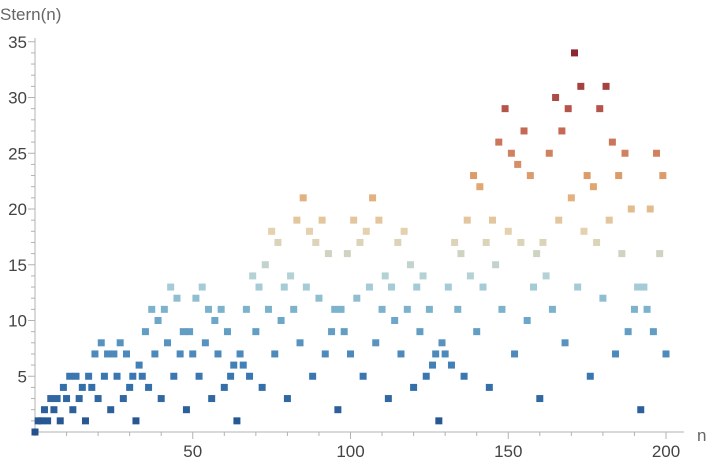 Image resolution: width=712 pixels, height=468 pixels. What do you see at coordinates (508, 451) in the screenshot?
I see `x-tick-label: 150` at bounding box center [508, 451].